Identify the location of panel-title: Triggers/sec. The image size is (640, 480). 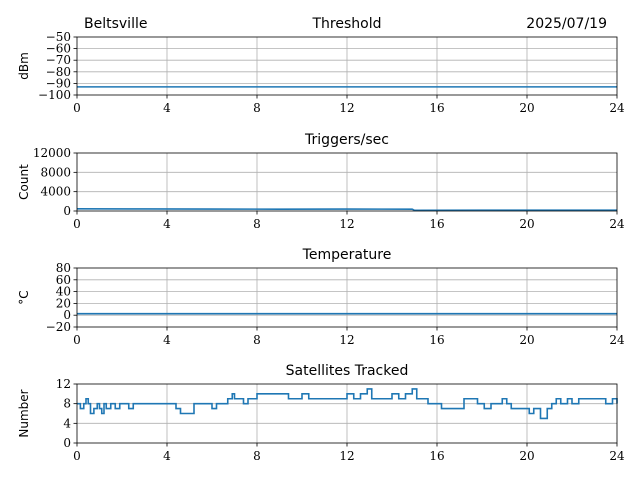
(346, 140).